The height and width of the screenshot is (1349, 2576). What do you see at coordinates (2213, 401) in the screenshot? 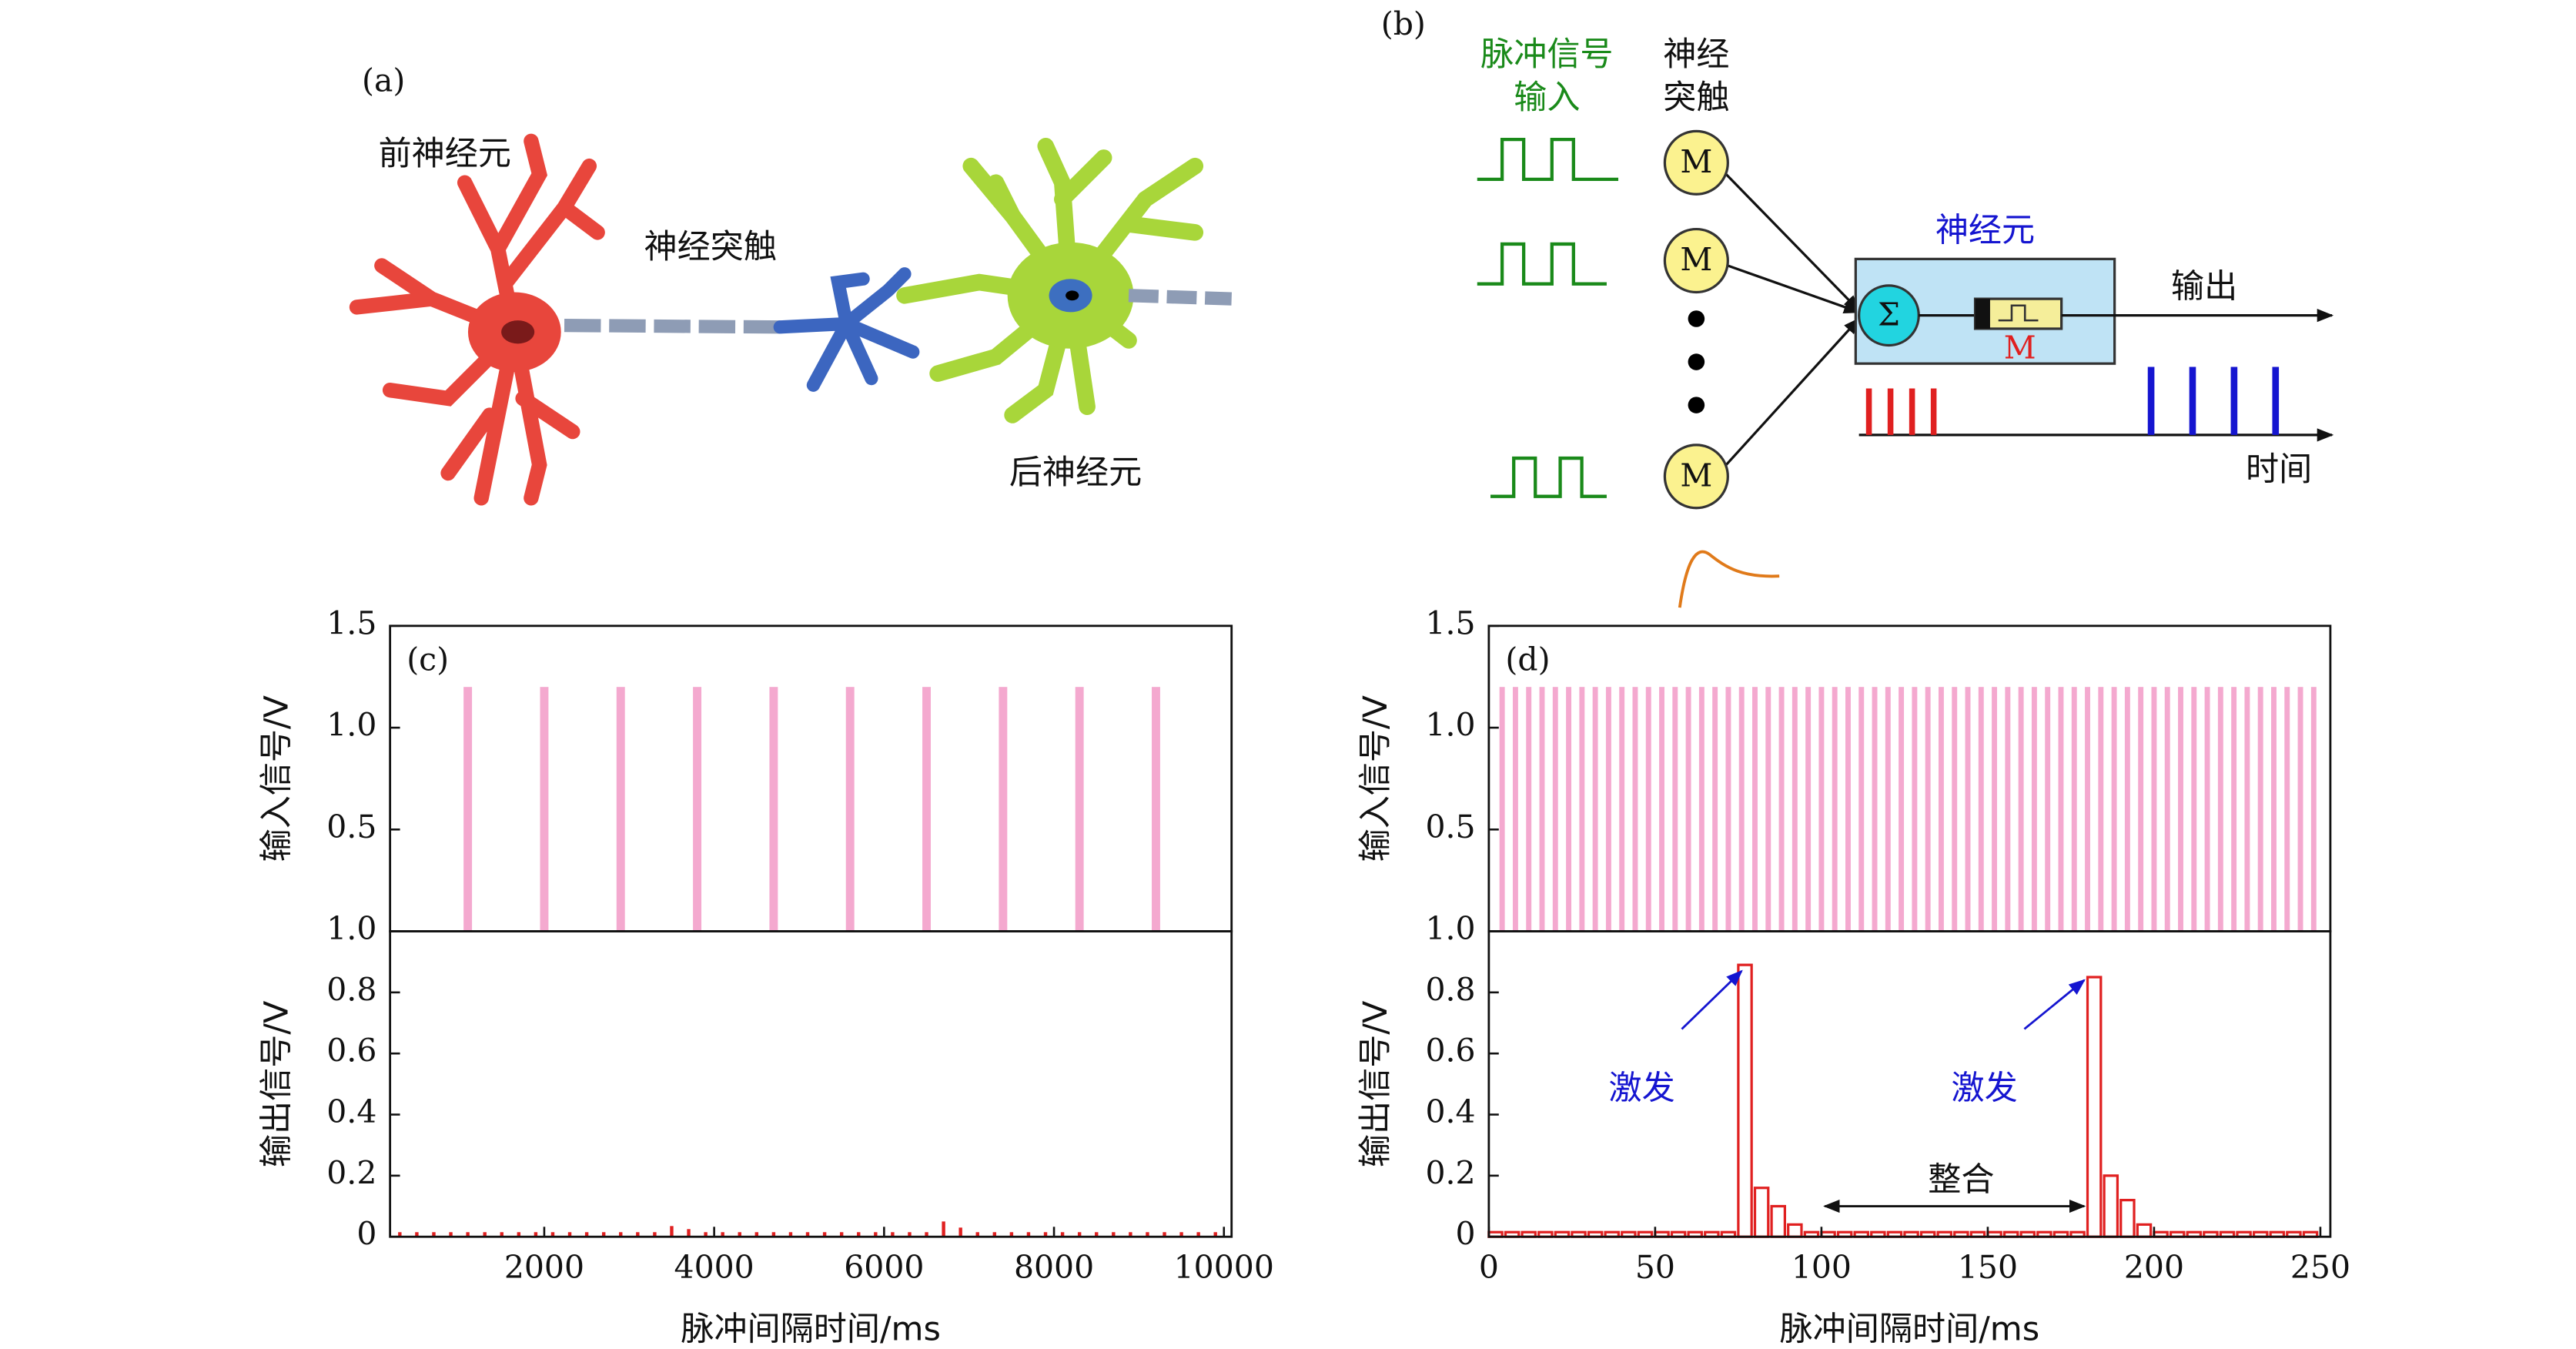
I see `output-spikes` at bounding box center [2213, 401].